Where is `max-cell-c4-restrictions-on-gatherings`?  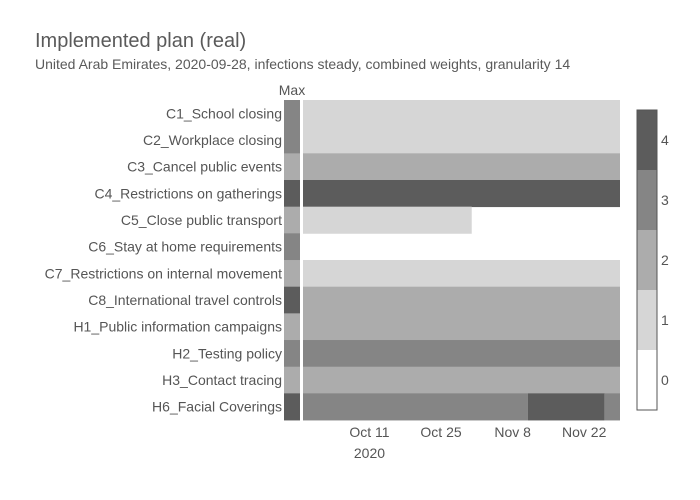 max-cell-c4-restrictions-on-gatherings is located at coordinates (292, 194).